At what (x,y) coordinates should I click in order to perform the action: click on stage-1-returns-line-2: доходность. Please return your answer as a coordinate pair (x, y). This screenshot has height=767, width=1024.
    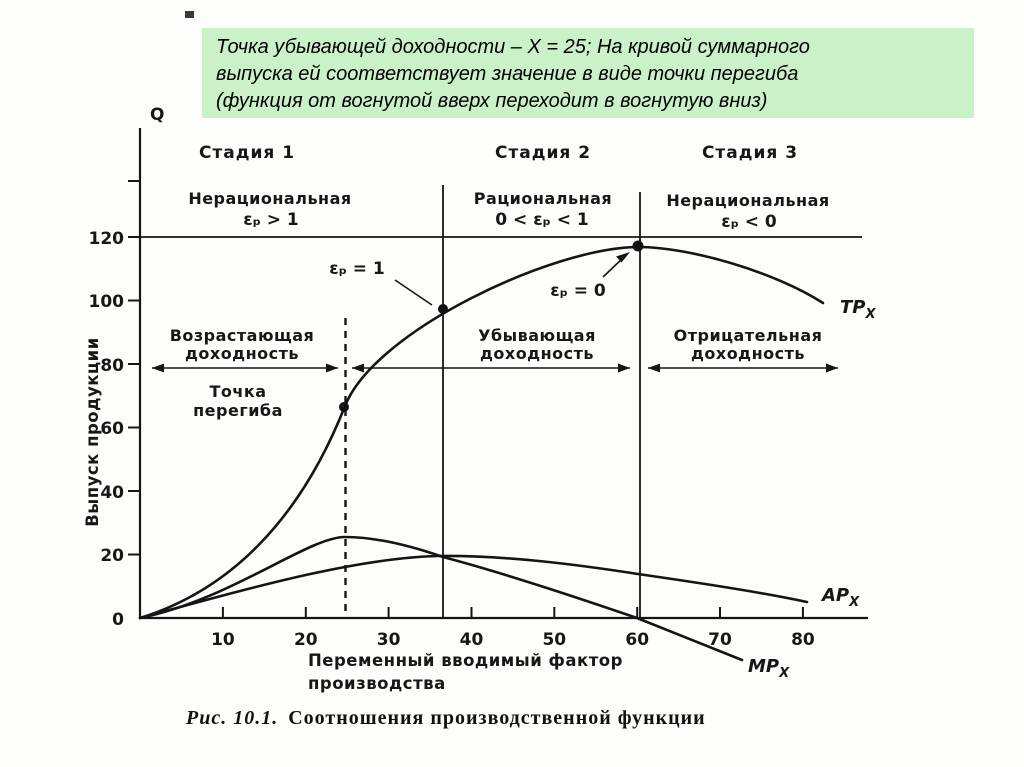
    Looking at the image, I should click on (242, 353).